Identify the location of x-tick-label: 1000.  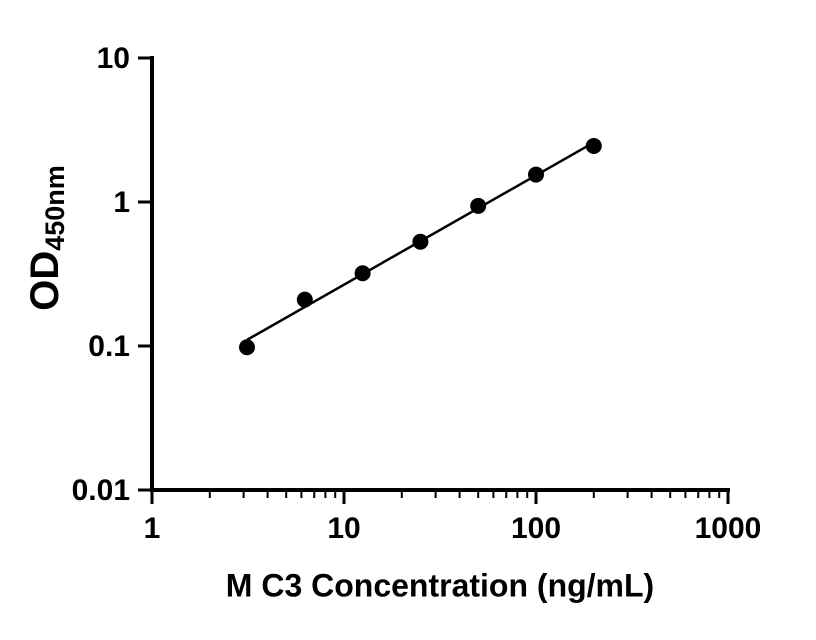
(728, 528).